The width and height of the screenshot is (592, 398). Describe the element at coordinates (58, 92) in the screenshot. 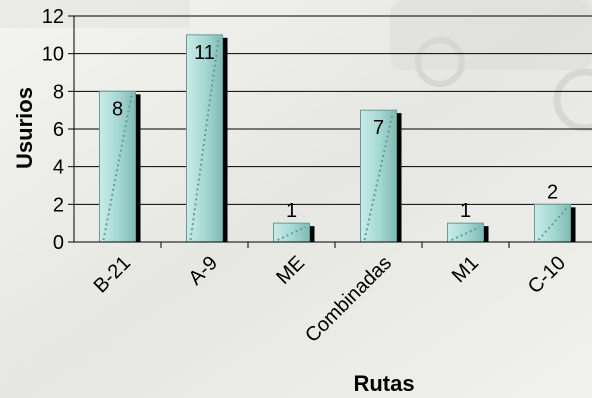

I see `y-tick-label: 8` at that location.